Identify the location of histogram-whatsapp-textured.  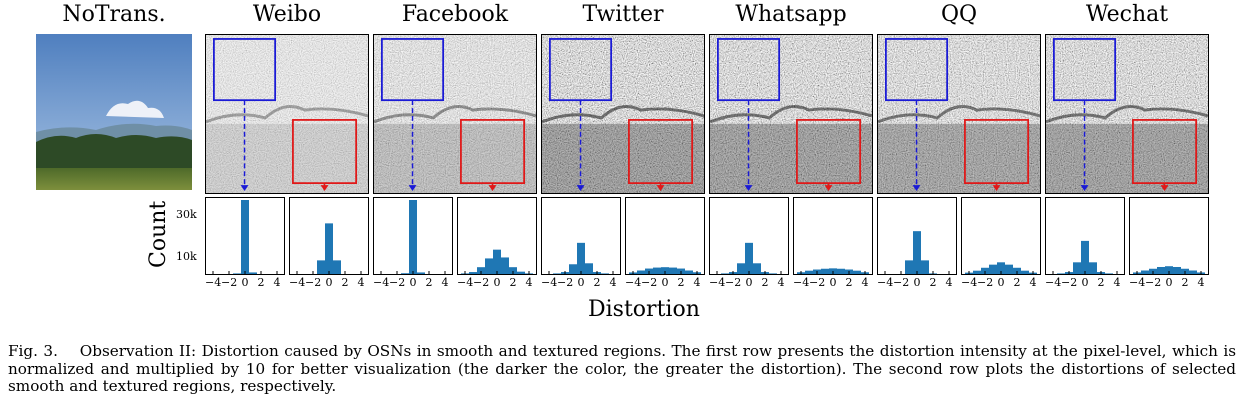
(833, 236).